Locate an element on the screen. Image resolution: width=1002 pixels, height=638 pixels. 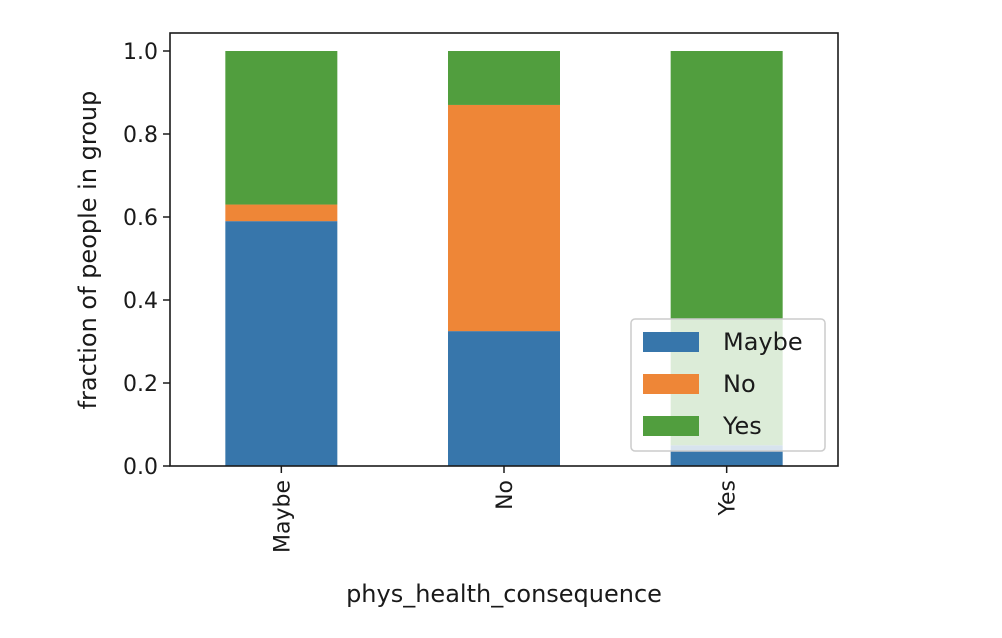
y-tick-label: 0.2 is located at coordinates (140, 384).